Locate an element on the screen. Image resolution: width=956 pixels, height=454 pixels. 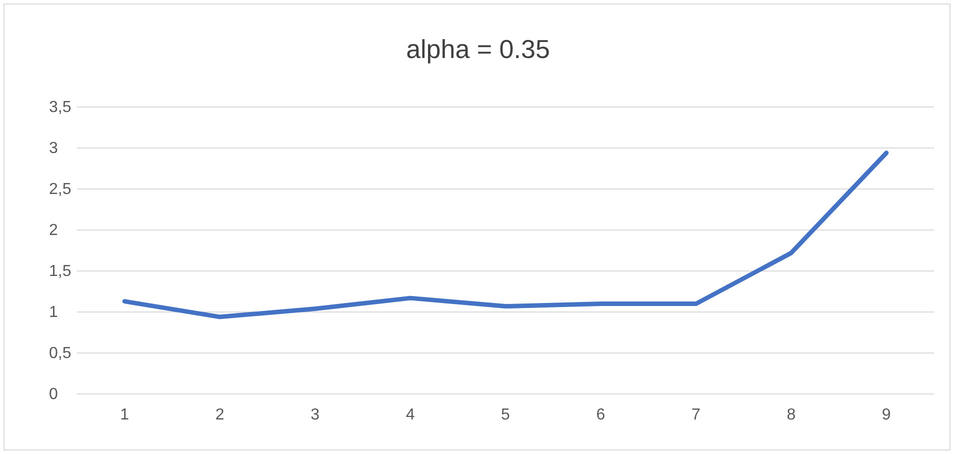
x-tick-label: 5 is located at coordinates (505, 415).